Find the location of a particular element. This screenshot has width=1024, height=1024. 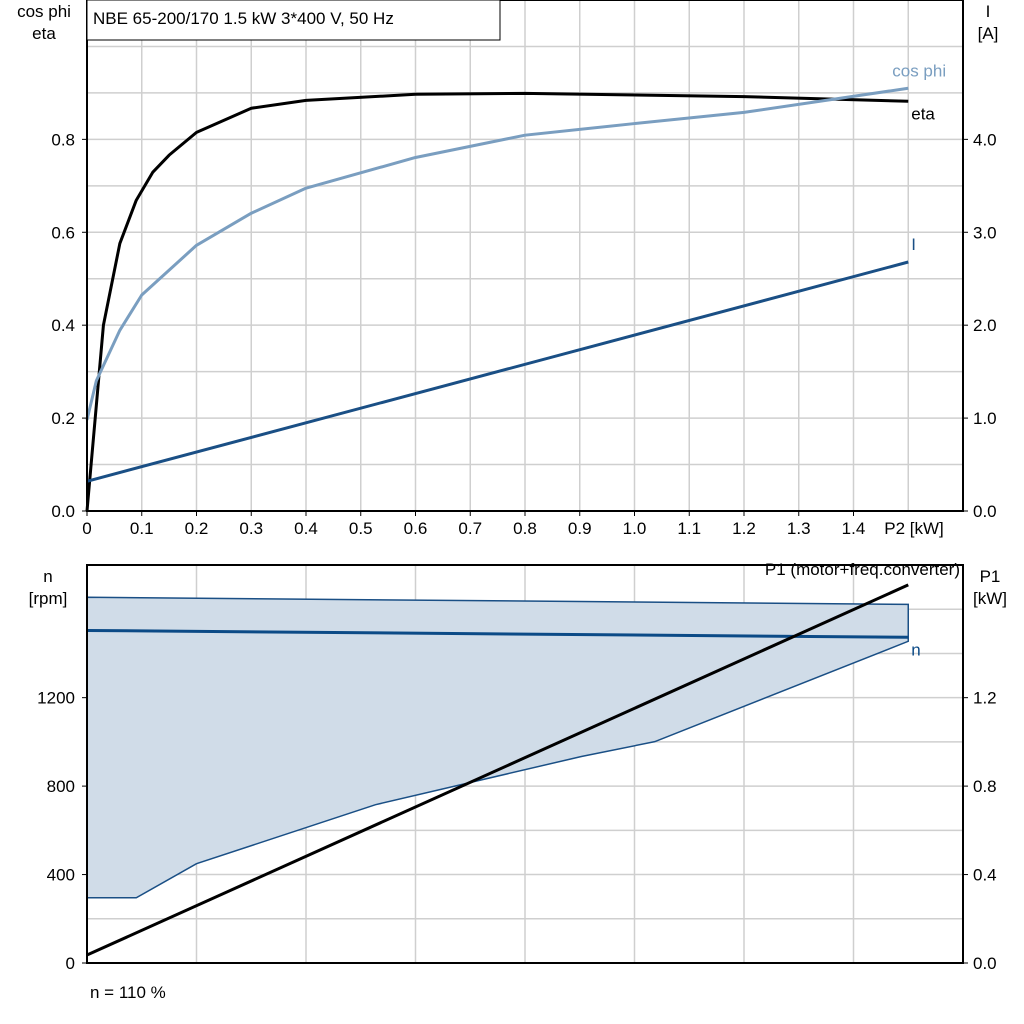

series-label: n is located at coordinates (915, 649).